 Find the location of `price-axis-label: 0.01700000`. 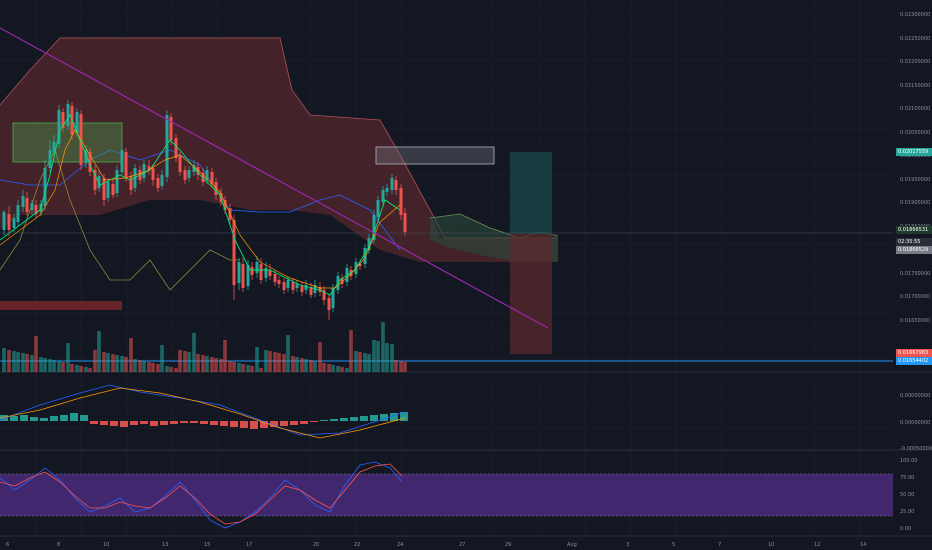

price-axis-label: 0.01700000 is located at coordinates (915, 297).